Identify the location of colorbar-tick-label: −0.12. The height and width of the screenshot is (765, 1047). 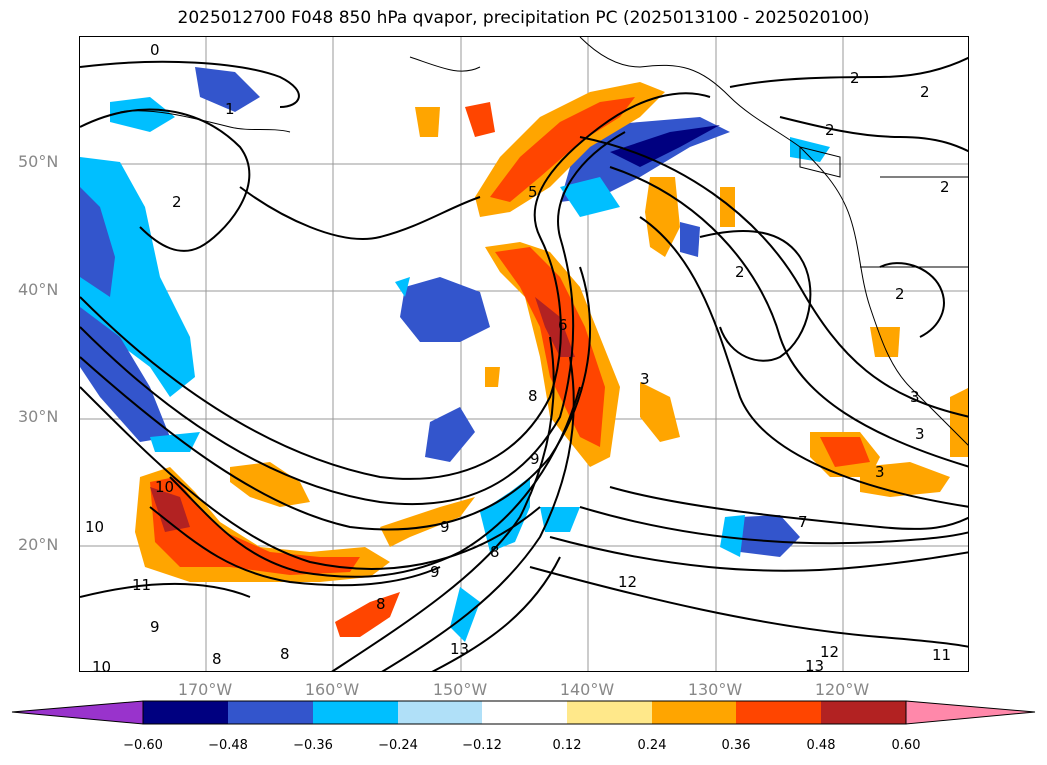
(482, 745).